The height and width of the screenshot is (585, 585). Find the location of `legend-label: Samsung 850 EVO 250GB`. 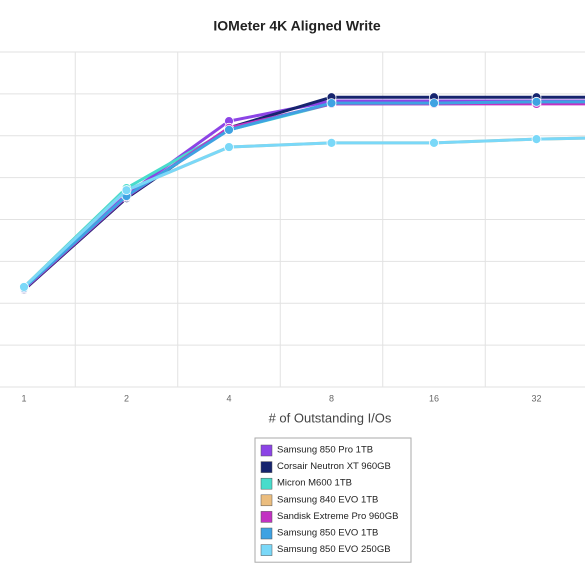

legend-label: Samsung 850 EVO 250GB is located at coordinates (334, 549).